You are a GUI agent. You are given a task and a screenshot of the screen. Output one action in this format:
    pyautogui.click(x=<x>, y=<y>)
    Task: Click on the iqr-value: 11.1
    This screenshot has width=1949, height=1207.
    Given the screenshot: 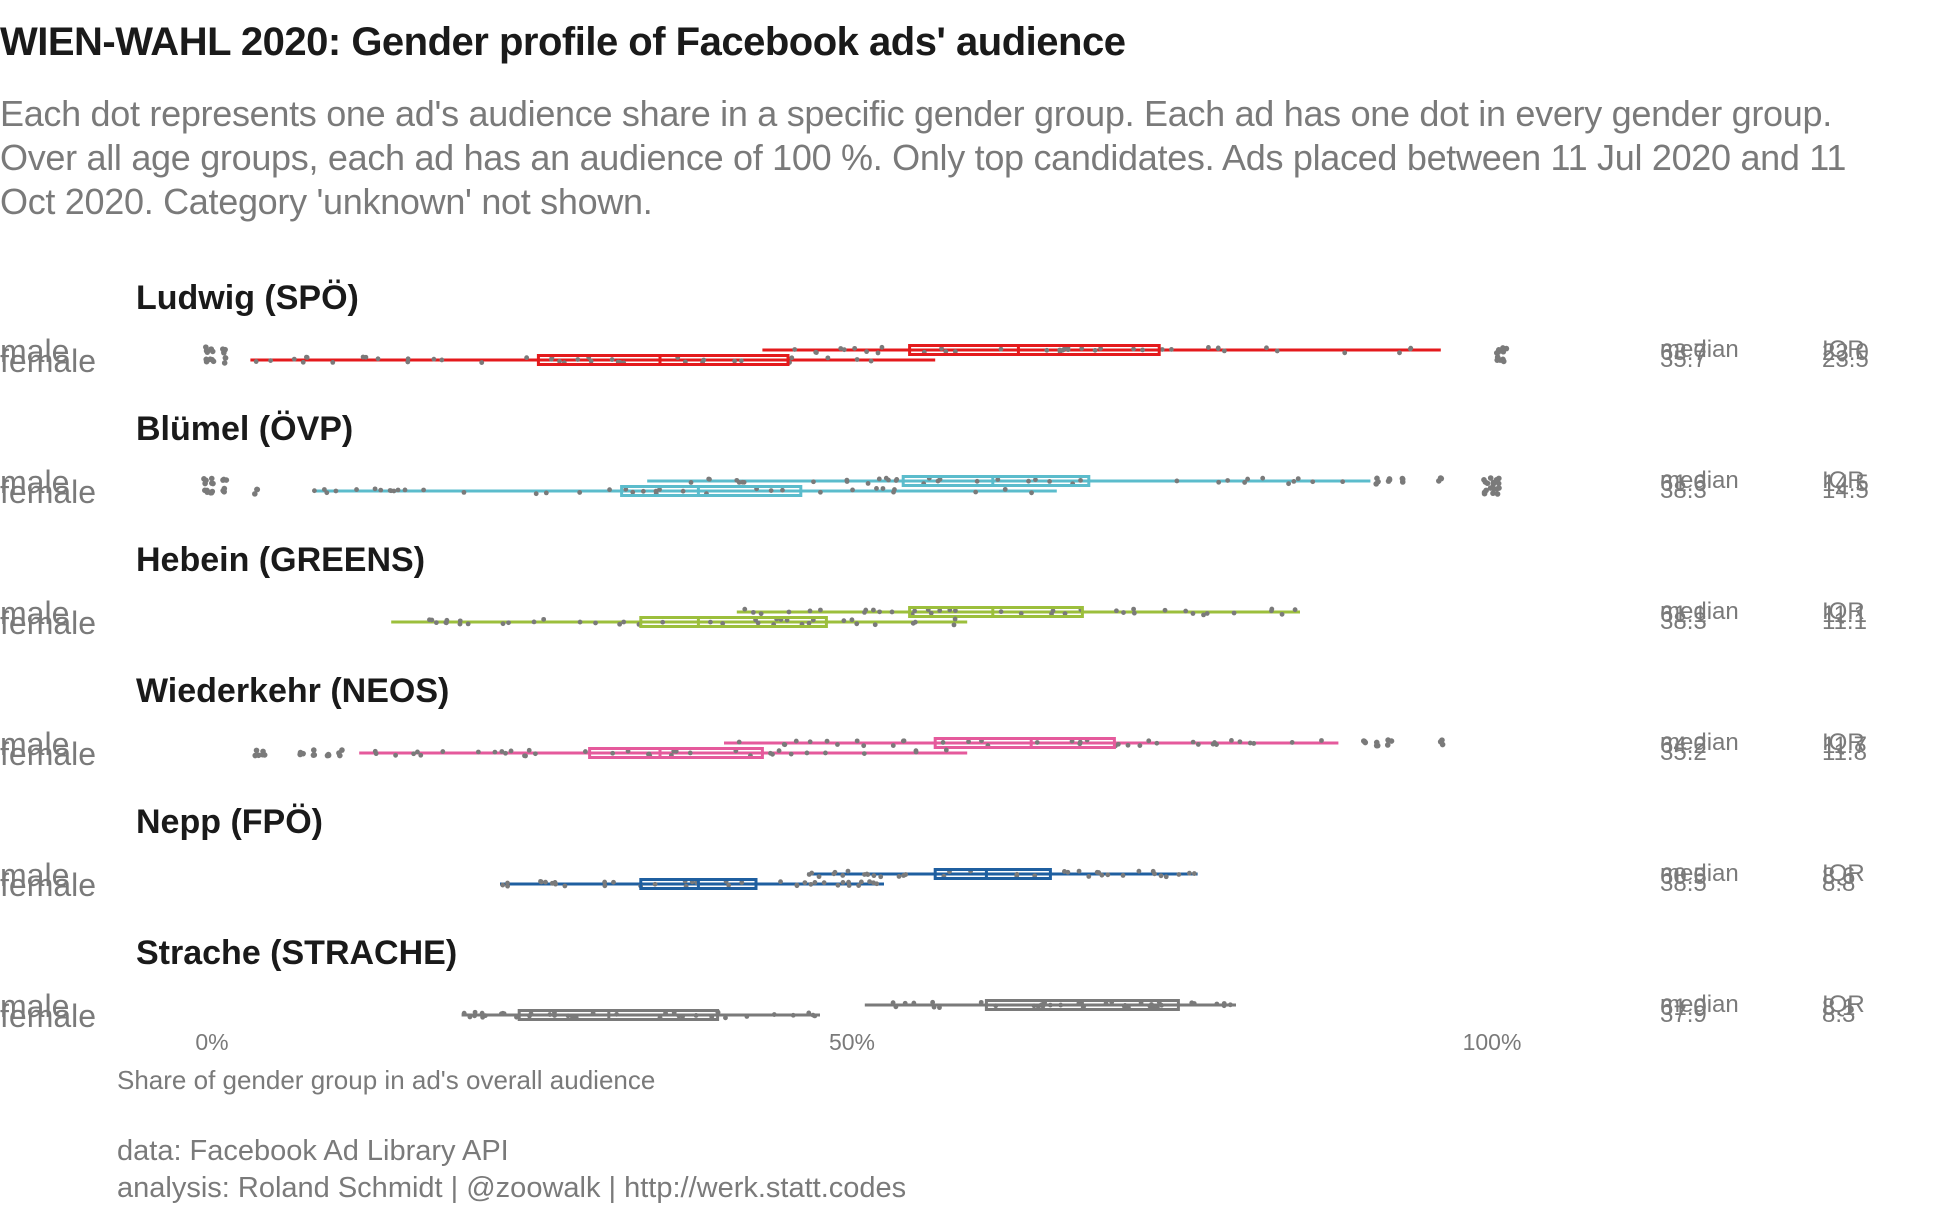 What is the action you would take?
    pyautogui.click(x=1844, y=614)
    